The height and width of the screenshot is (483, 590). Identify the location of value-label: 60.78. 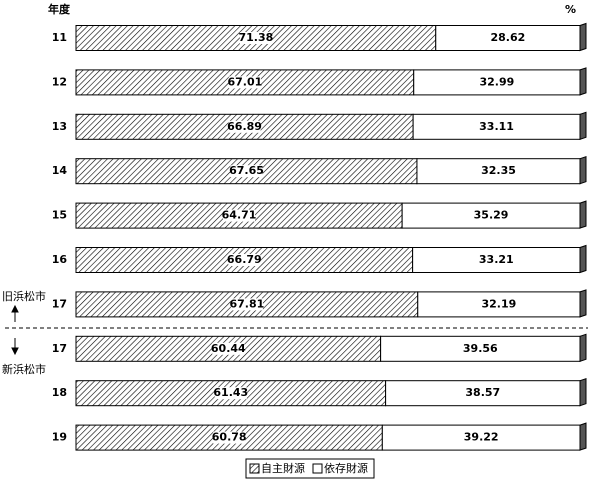
(229, 437).